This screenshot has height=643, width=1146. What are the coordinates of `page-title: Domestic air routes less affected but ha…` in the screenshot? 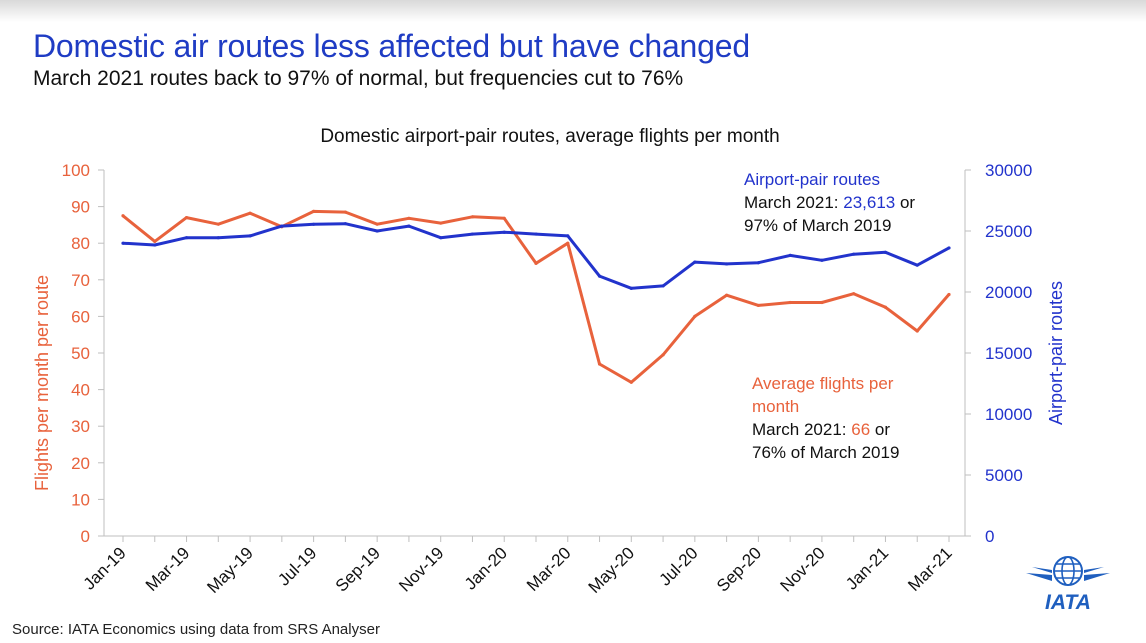 It's located at (391, 46).